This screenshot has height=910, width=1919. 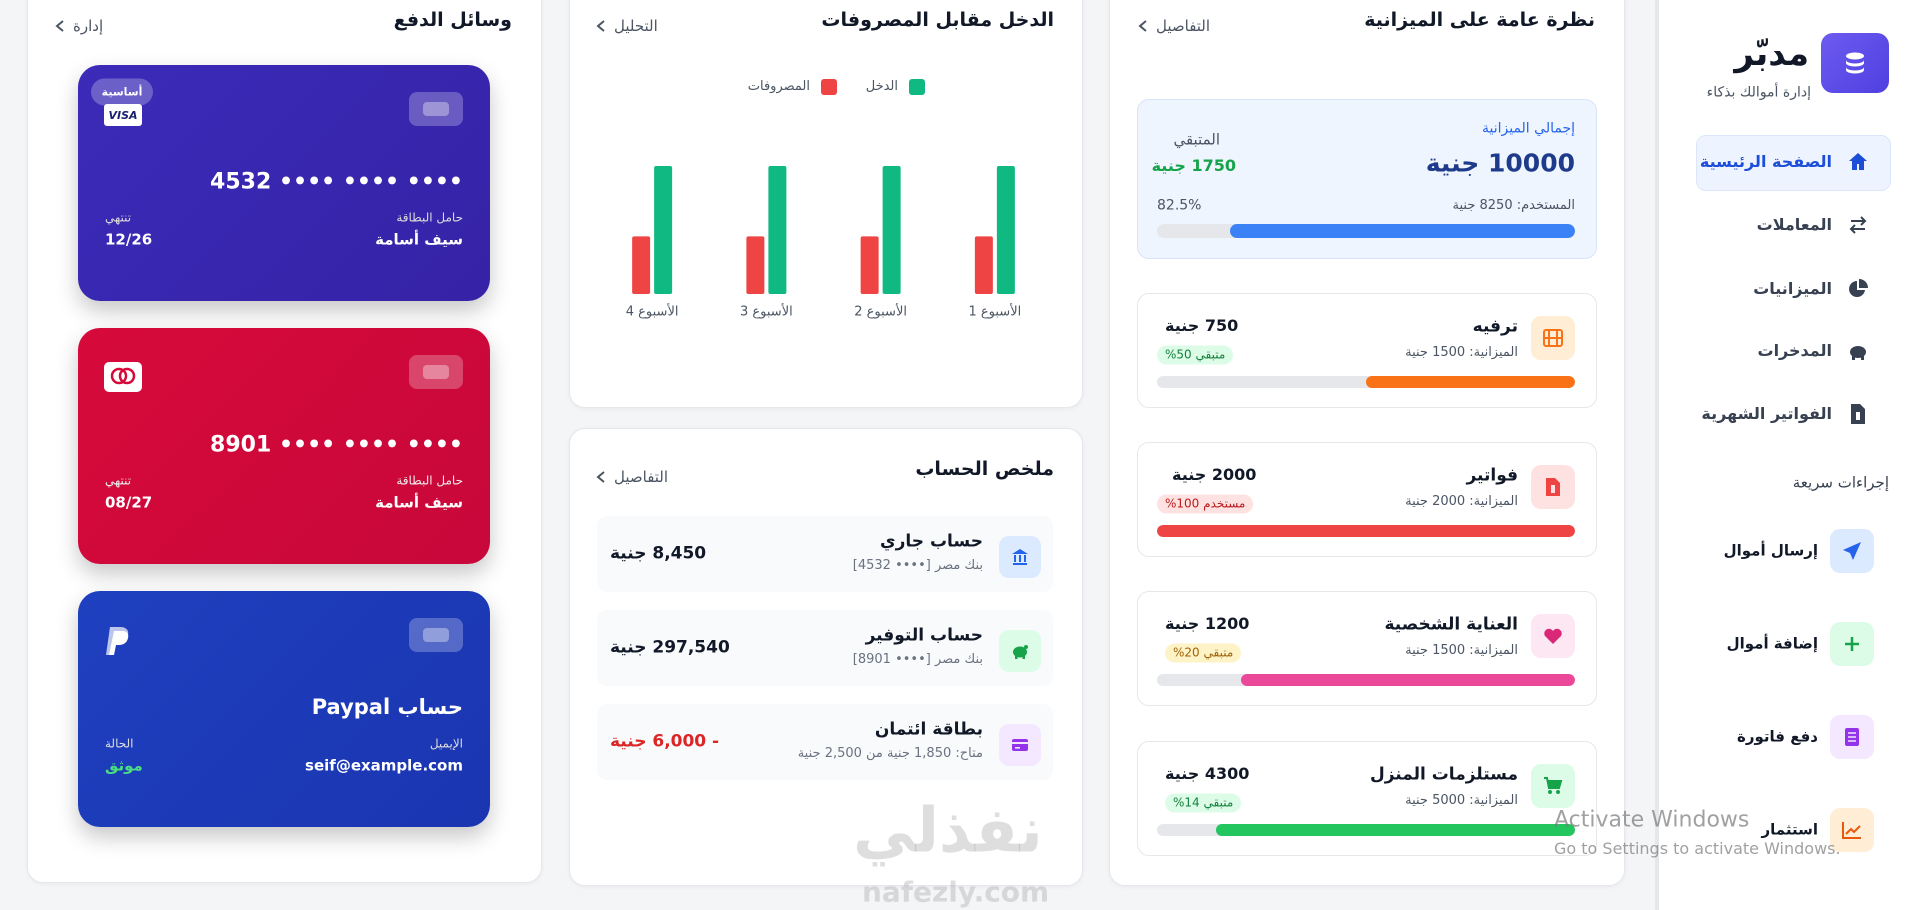 What do you see at coordinates (1766, 413) in the screenshot?
I see `nav-item: الفواتير الشهرية` at bounding box center [1766, 413].